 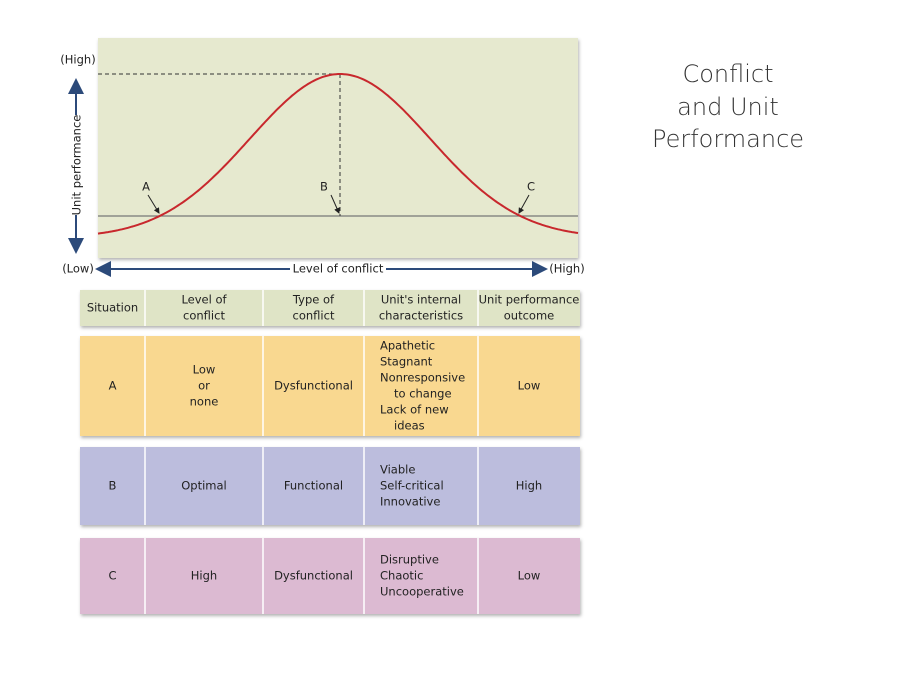 What do you see at coordinates (407, 346) in the screenshot?
I see `cell-text: Apathetic` at bounding box center [407, 346].